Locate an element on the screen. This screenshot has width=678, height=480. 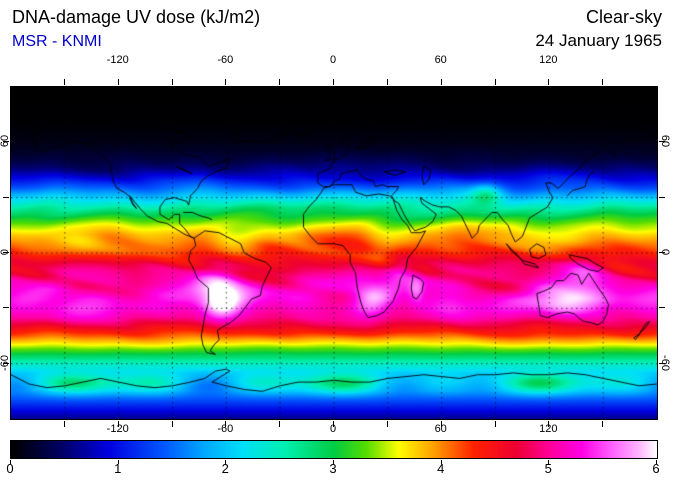
lon-tick-label-bottom-0: -120 is located at coordinates (117, 429).